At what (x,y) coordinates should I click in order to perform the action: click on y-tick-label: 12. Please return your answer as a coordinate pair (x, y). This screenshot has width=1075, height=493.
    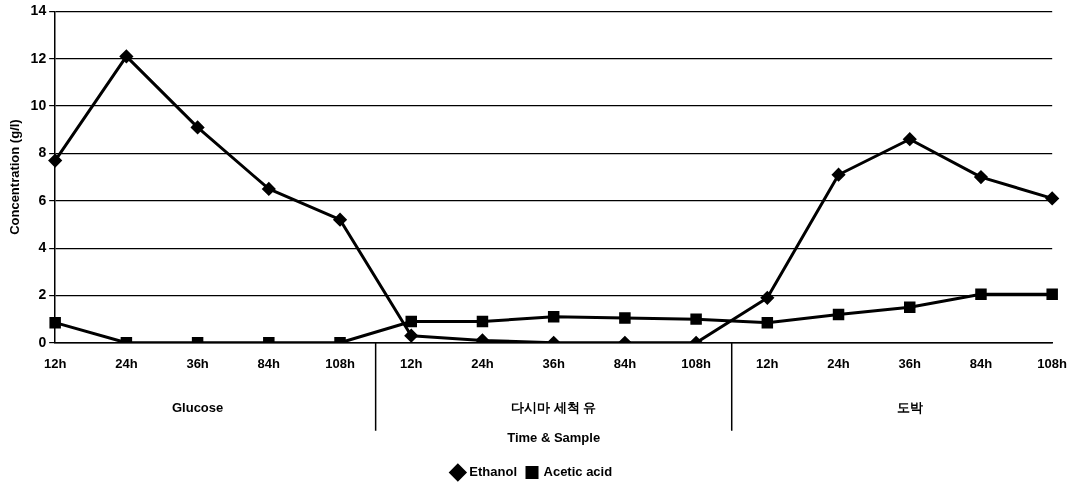
    Looking at the image, I should click on (38, 57).